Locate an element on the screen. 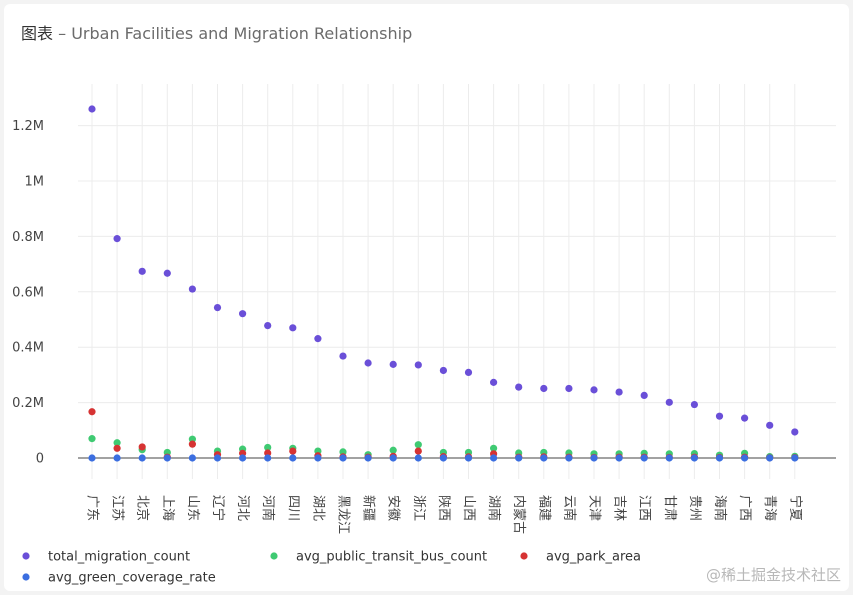 This screenshot has height=595, width=853. y-tick-label: 0.2M is located at coordinates (28, 403).